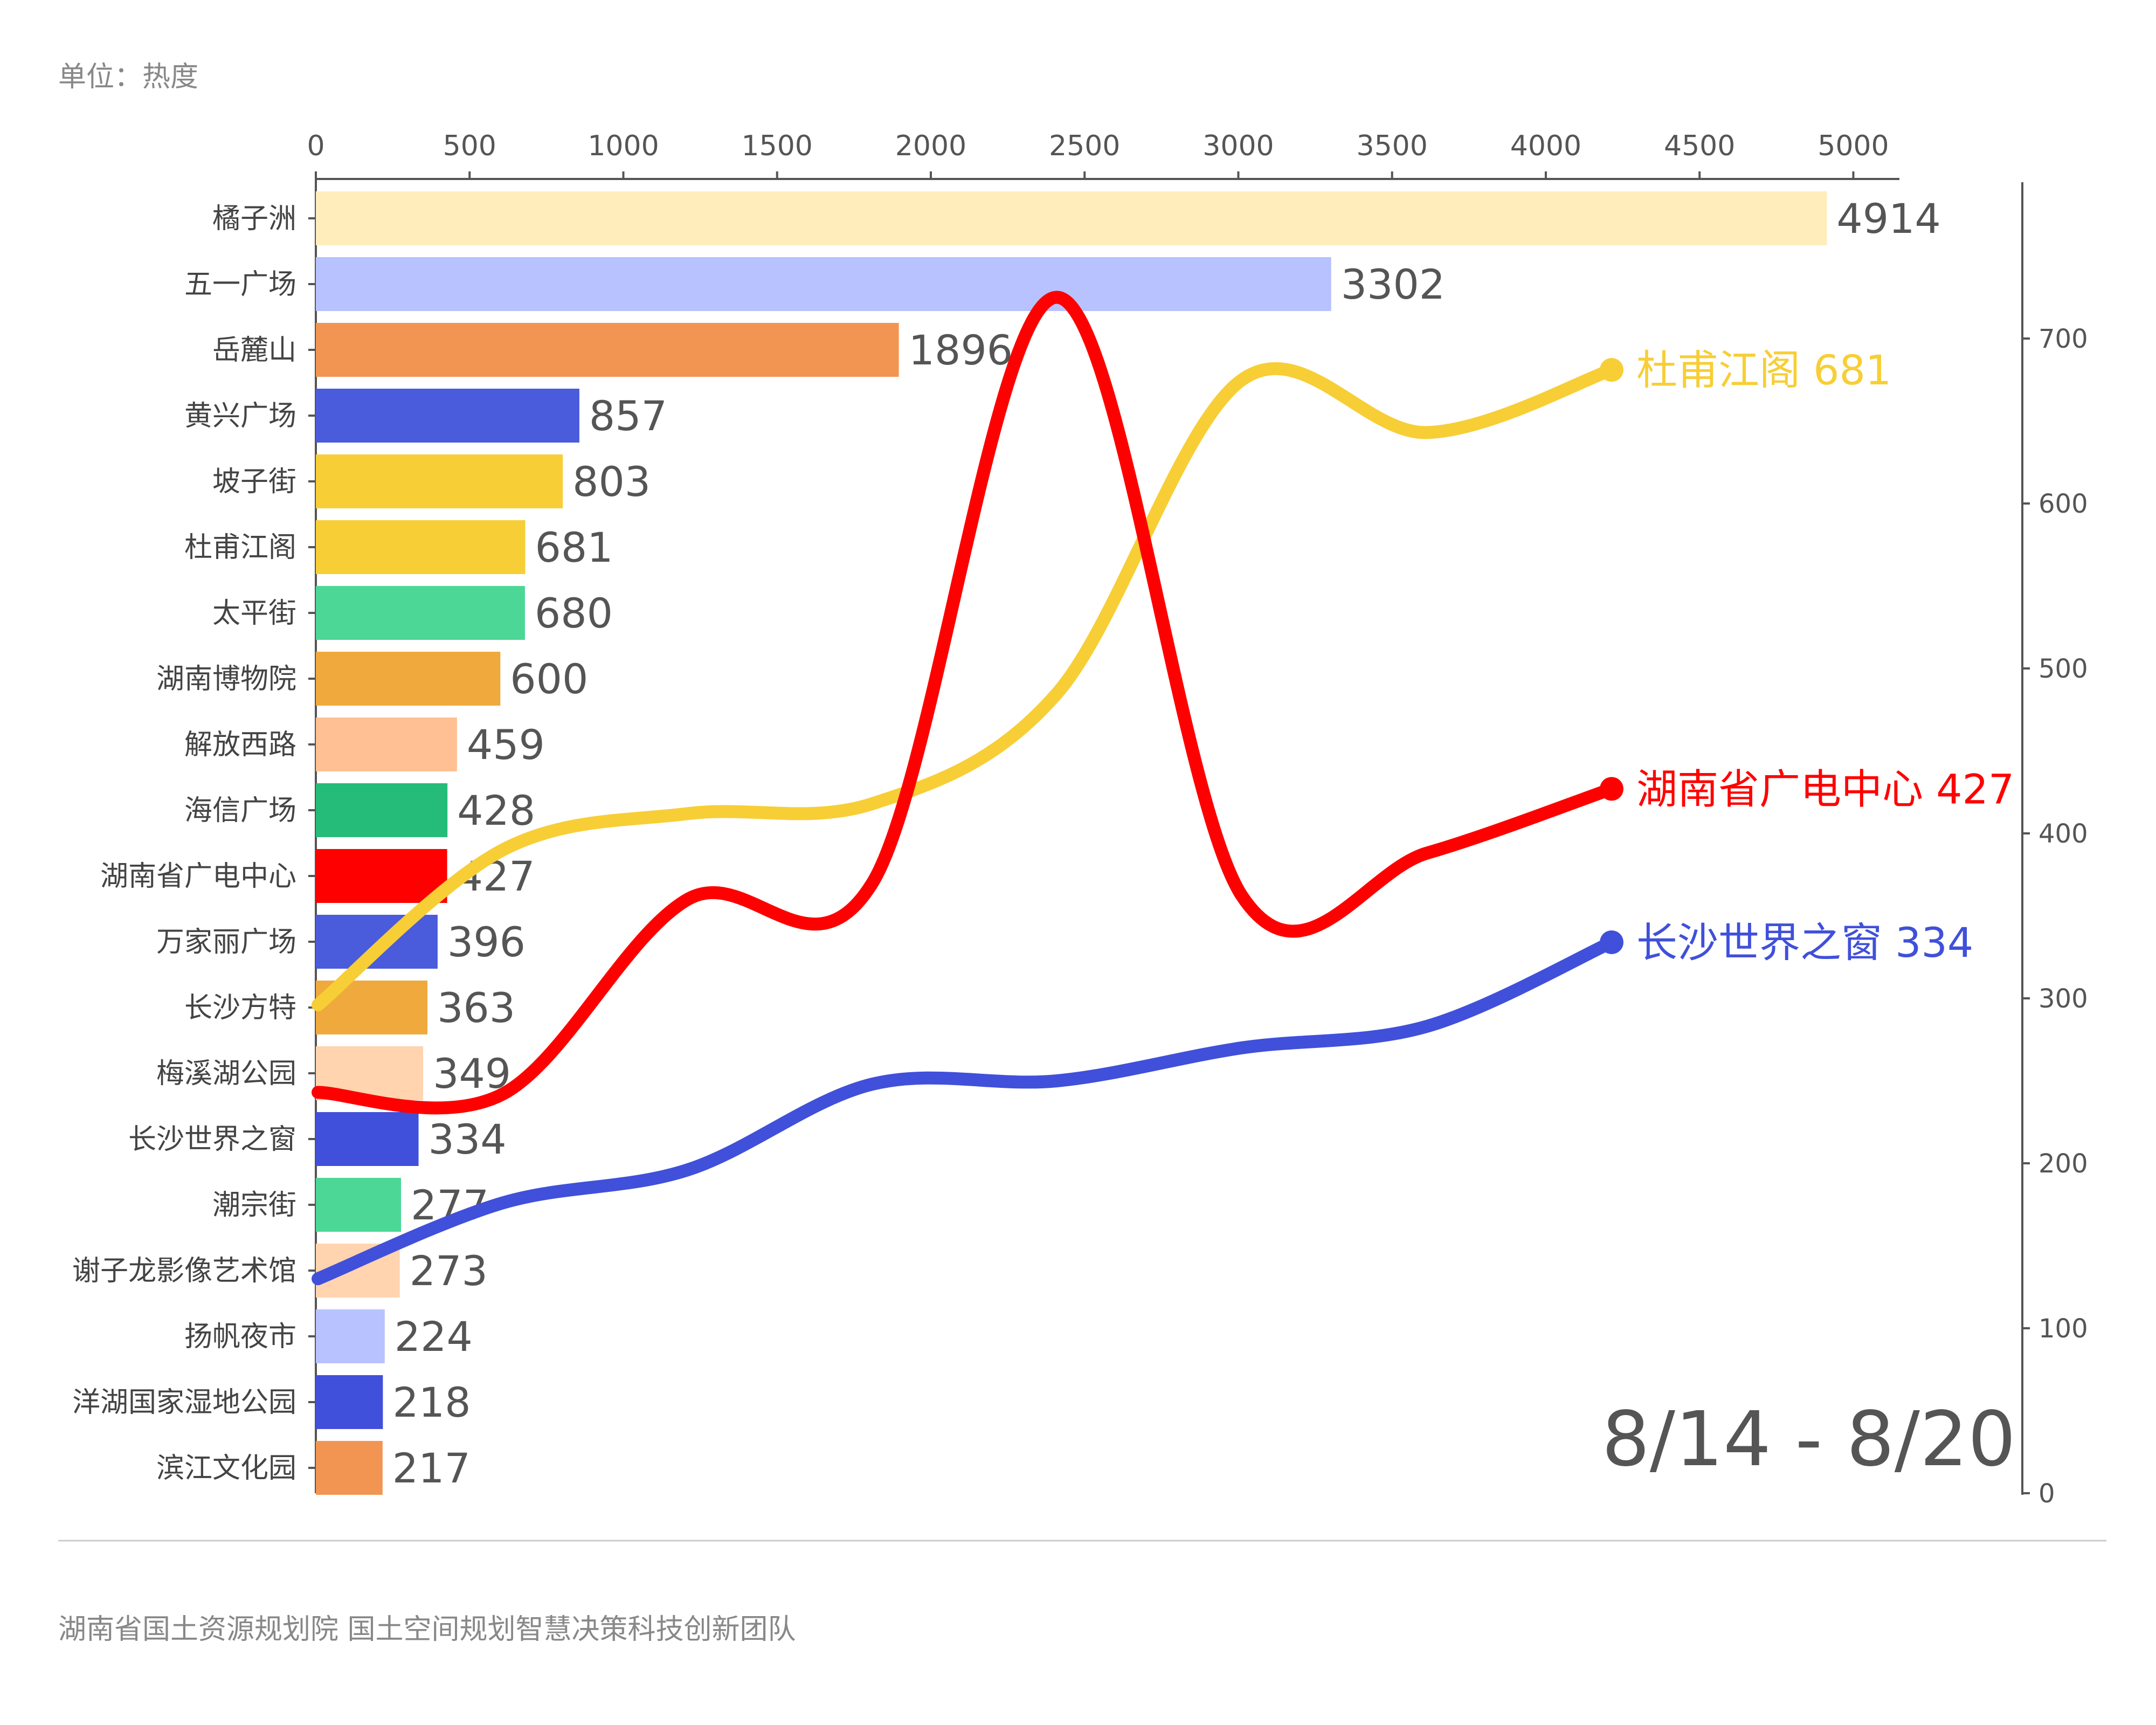 The height and width of the screenshot is (1725, 2156). Describe the element at coordinates (628, 416) in the screenshot. I see `bar-value-label: 857` at that location.